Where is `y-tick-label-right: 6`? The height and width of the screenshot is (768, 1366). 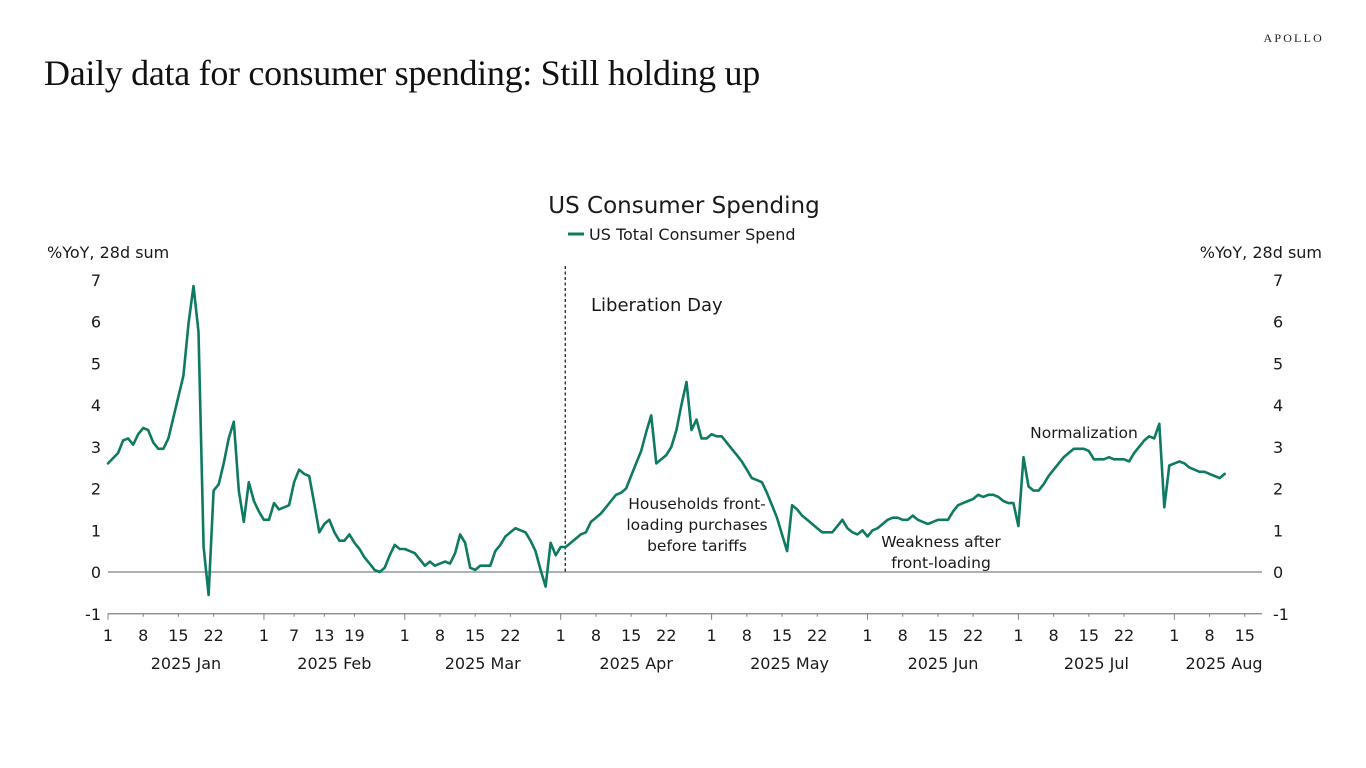 y-tick-label-right: 6 is located at coordinates (1278, 322).